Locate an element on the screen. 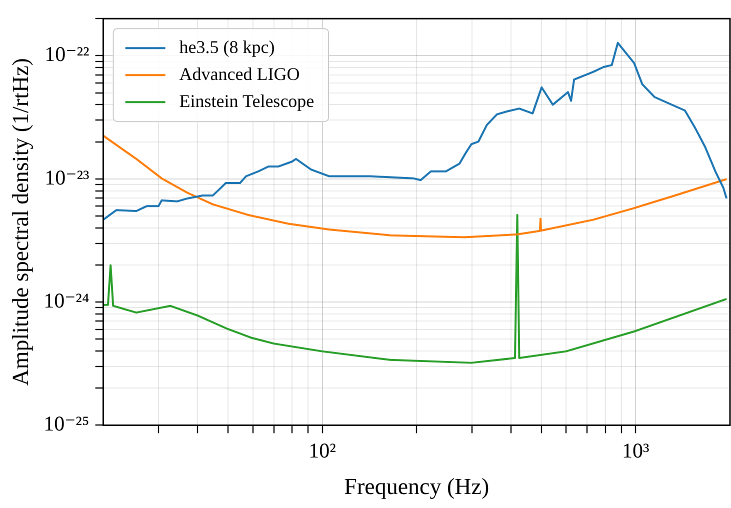 The height and width of the screenshot is (508, 731). x-axis-title: Frequency (Hz) is located at coordinates (417, 487).